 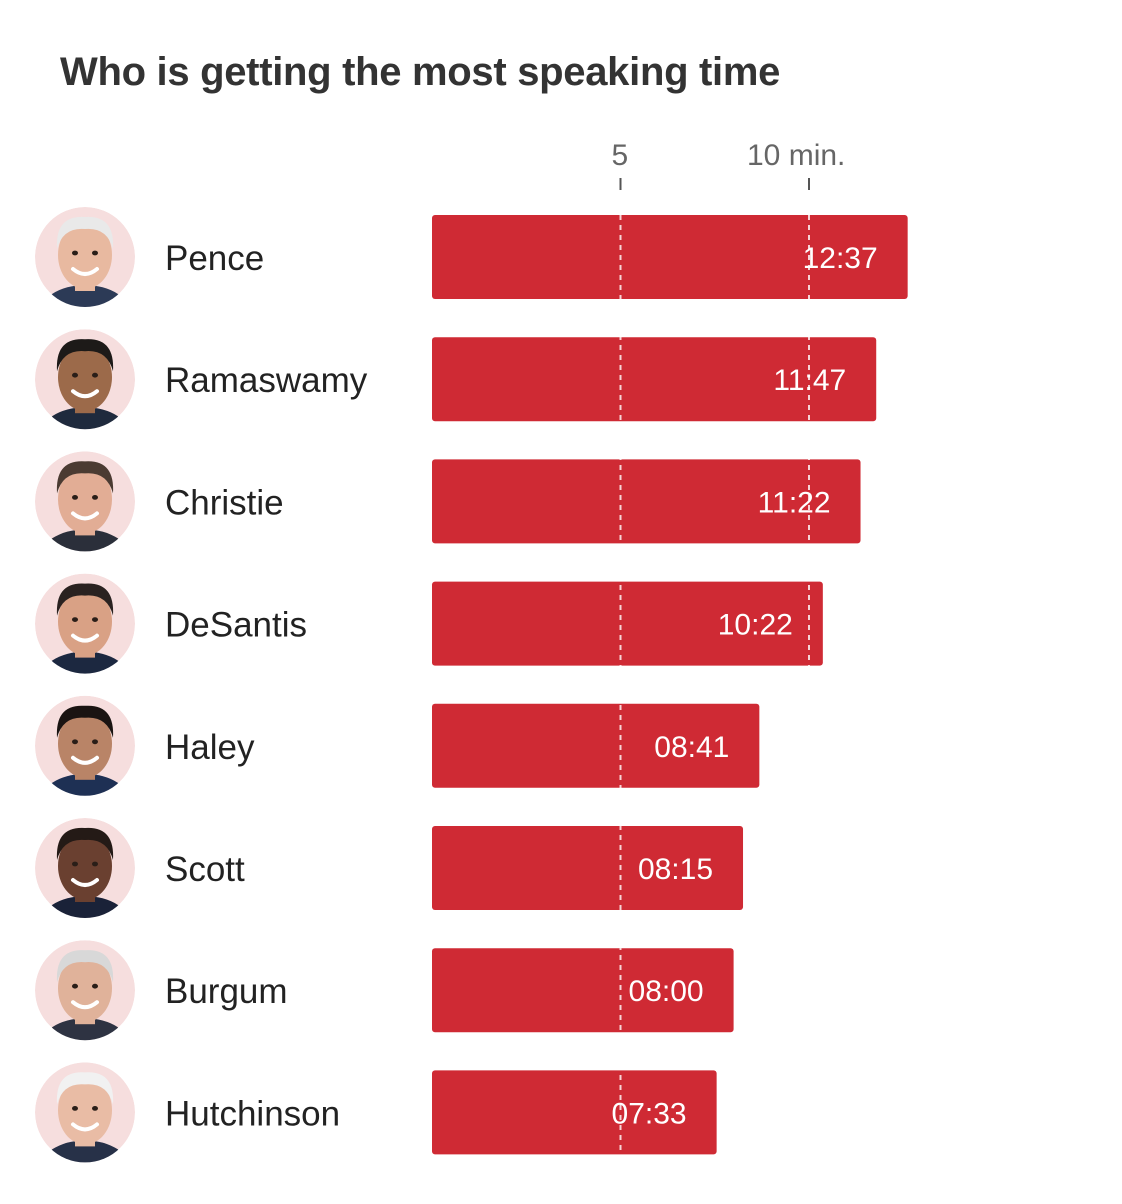 I want to click on bar-value-label: 11:22, so click(x=794, y=502).